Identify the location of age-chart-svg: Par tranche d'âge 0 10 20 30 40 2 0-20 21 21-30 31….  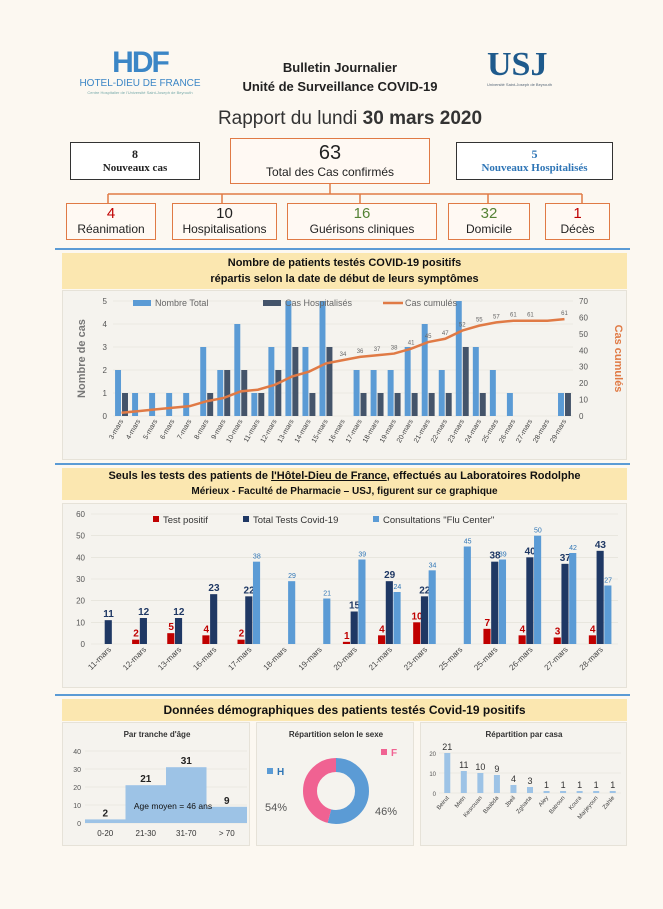
(160, 784).